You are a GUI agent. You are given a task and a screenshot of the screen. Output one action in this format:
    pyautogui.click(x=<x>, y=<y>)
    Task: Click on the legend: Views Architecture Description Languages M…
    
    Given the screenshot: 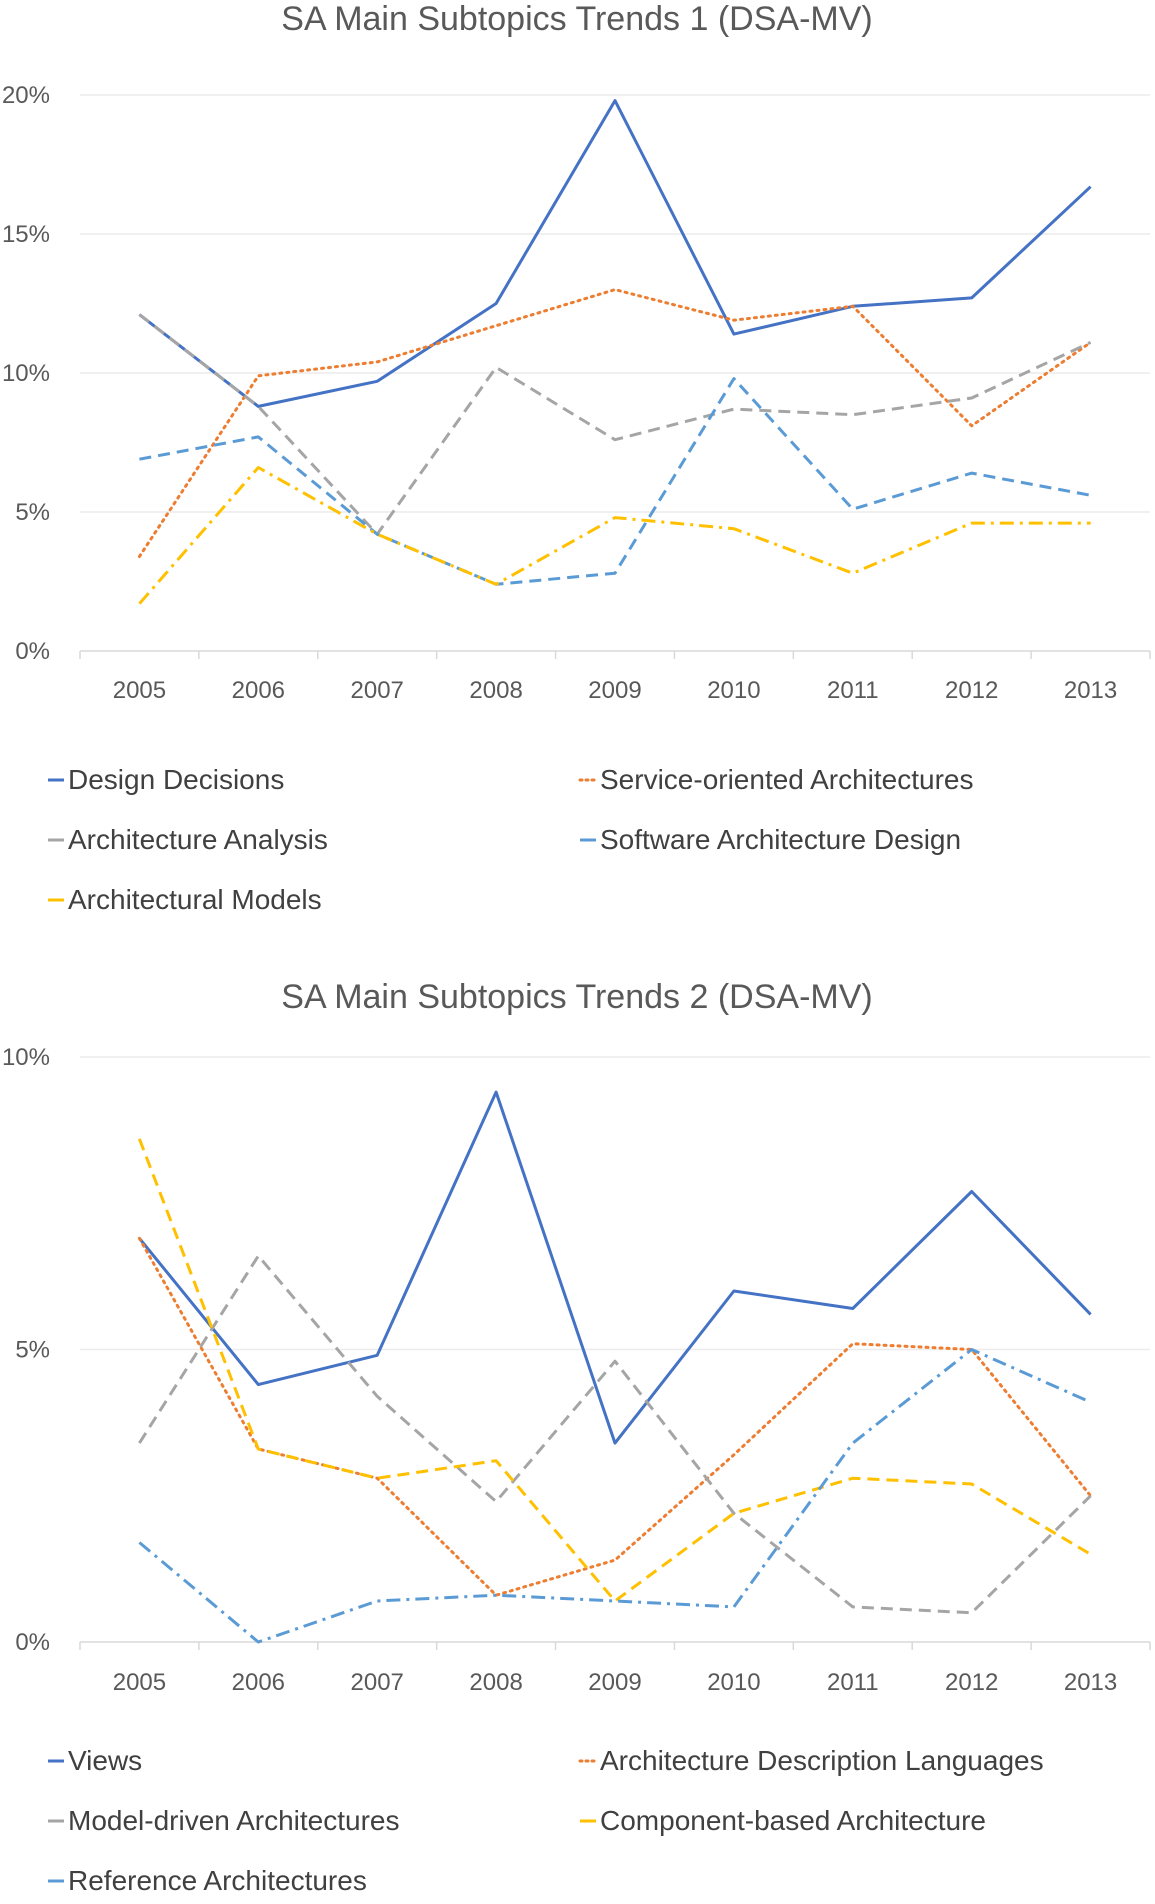 What is the action you would take?
    pyautogui.click(x=546, y=1820)
    